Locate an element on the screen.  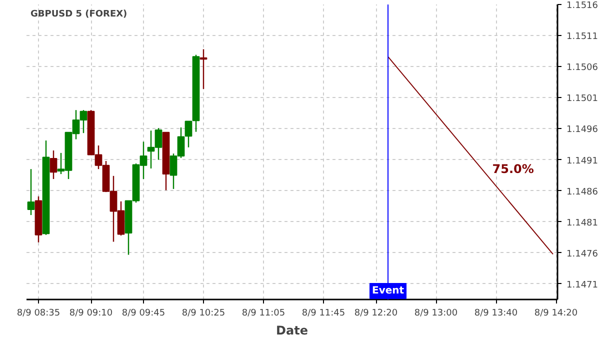
x-axis-title: Date is located at coordinates (292, 331).